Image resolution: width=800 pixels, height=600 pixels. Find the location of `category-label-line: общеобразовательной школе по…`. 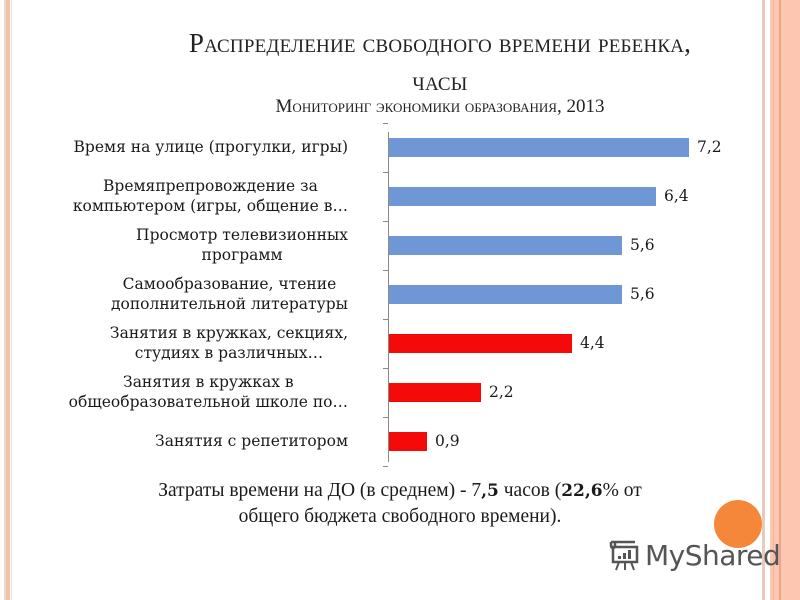

category-label-line: общеобразовательной школе по… is located at coordinates (208, 402).